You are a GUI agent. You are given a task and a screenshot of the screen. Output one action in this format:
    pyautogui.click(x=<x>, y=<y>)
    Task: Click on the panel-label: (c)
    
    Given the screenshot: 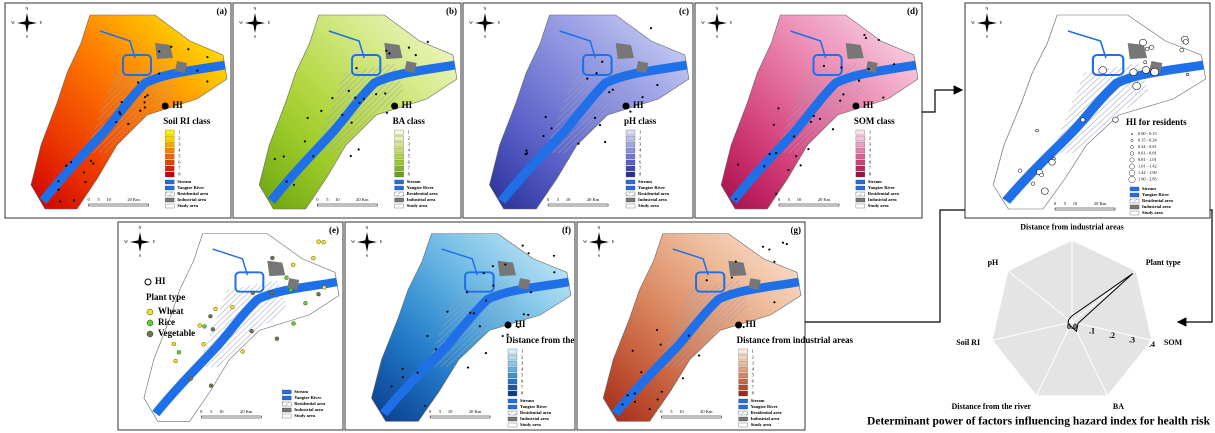 What is the action you would take?
    pyautogui.click(x=684, y=11)
    